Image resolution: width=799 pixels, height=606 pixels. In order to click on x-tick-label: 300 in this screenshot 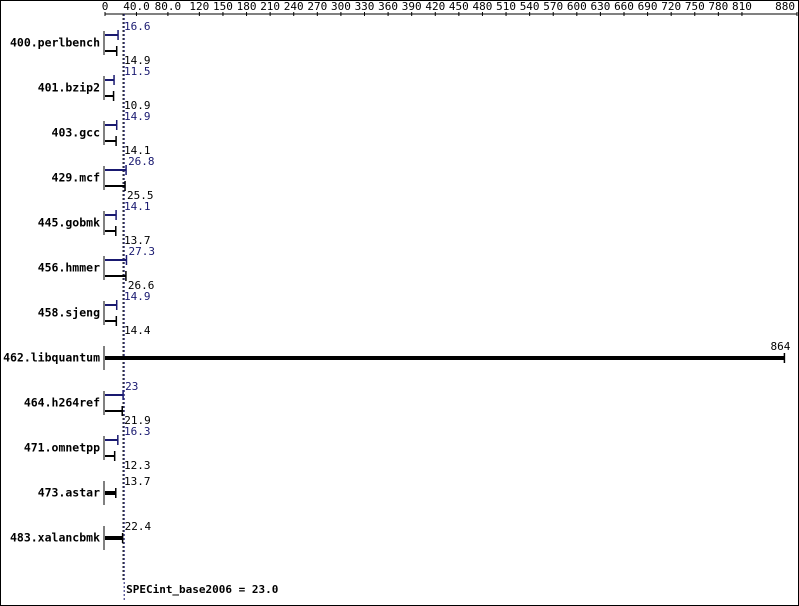, I will do `click(341, 6)`.